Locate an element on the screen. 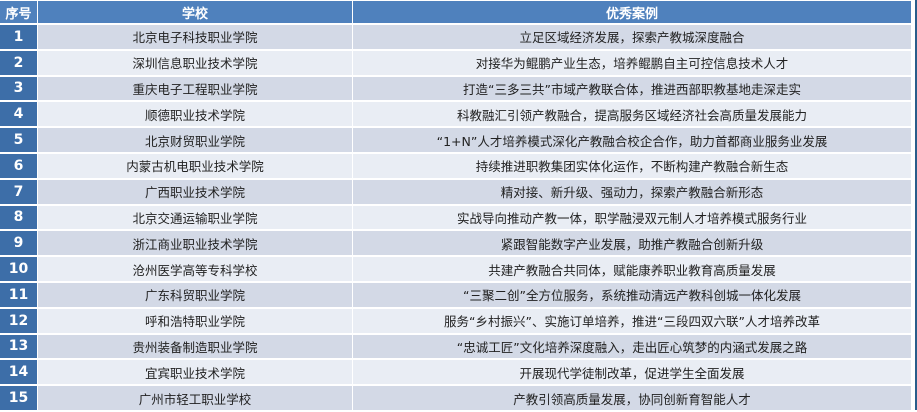  row-number: 15 is located at coordinates (18, 398).